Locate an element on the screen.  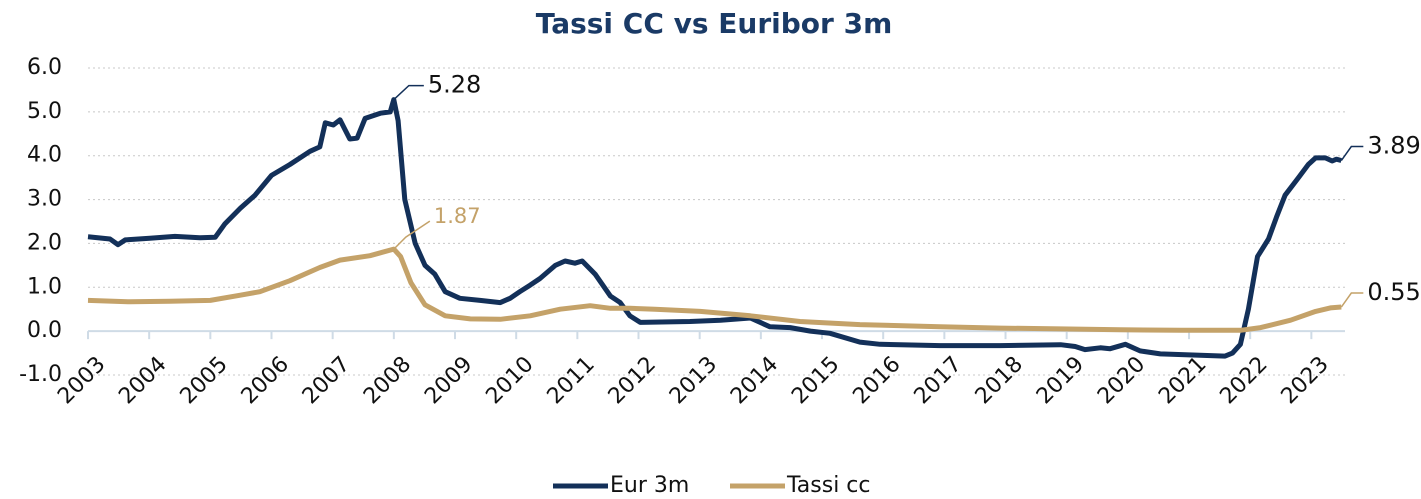
chart-title: Tassi CC vs Euribor 3m is located at coordinates (714, 23).